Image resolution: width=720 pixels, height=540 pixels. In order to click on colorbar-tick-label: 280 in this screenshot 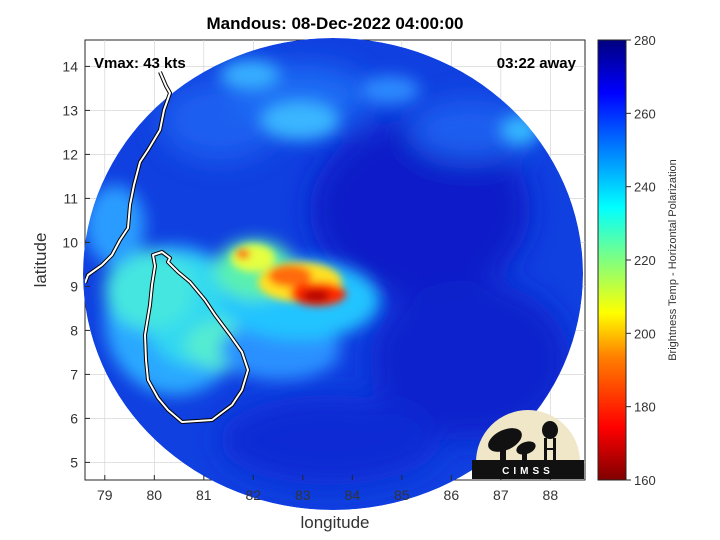, I will do `click(645, 40)`.